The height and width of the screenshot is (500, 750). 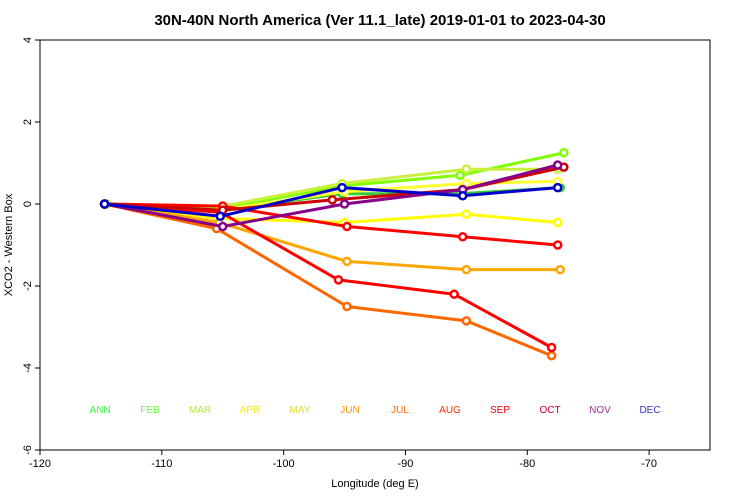 I want to click on y-tick-label: -6, so click(x=28, y=450).